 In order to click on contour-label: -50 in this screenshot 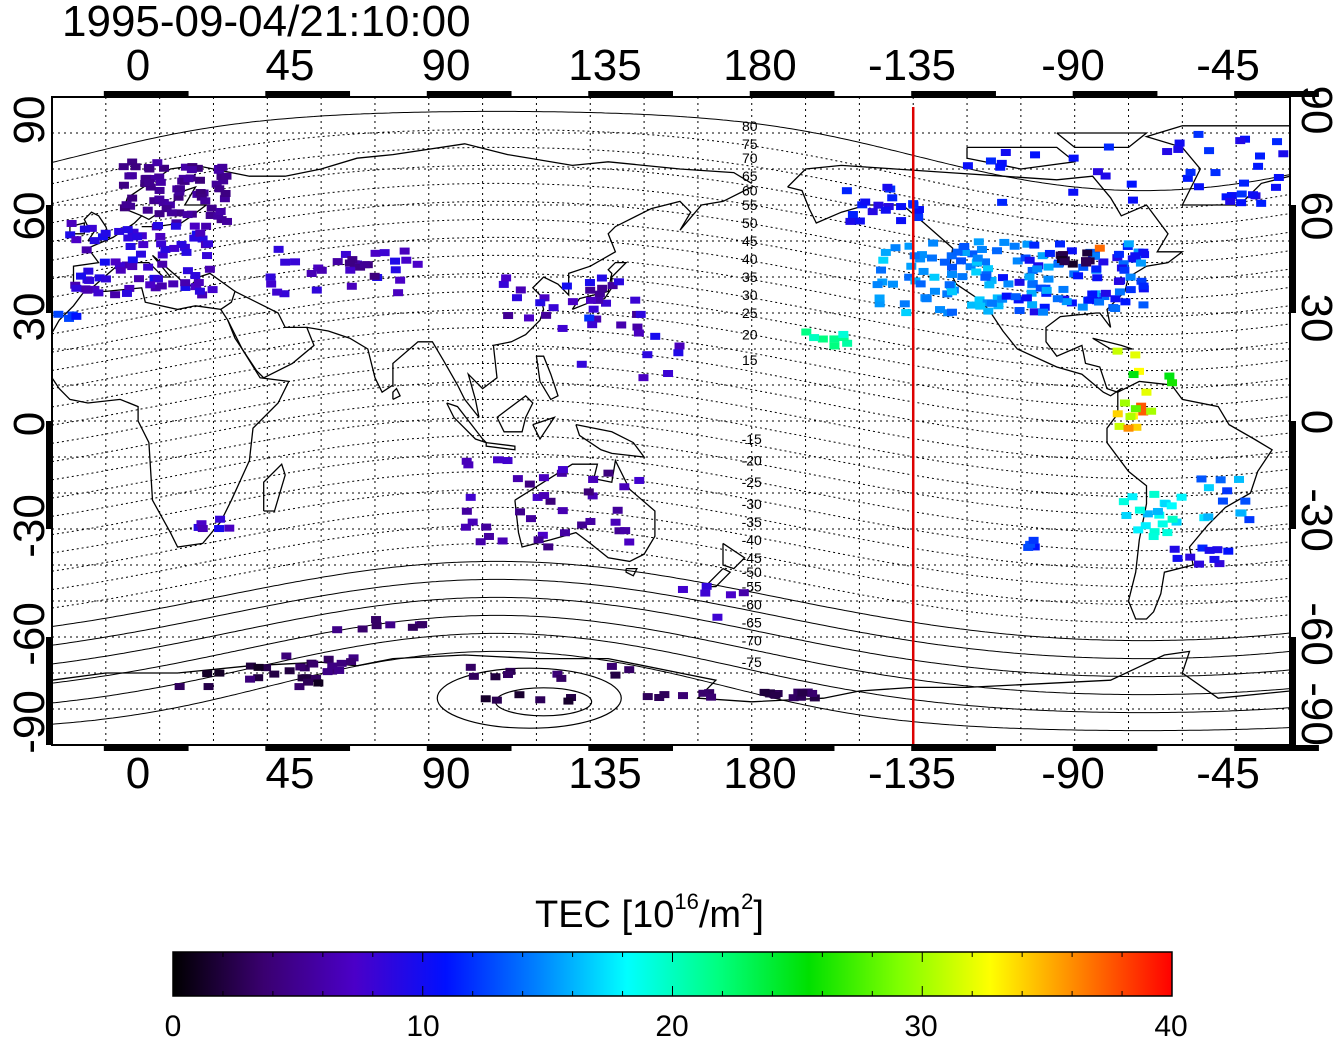, I will do `click(752, 572)`.